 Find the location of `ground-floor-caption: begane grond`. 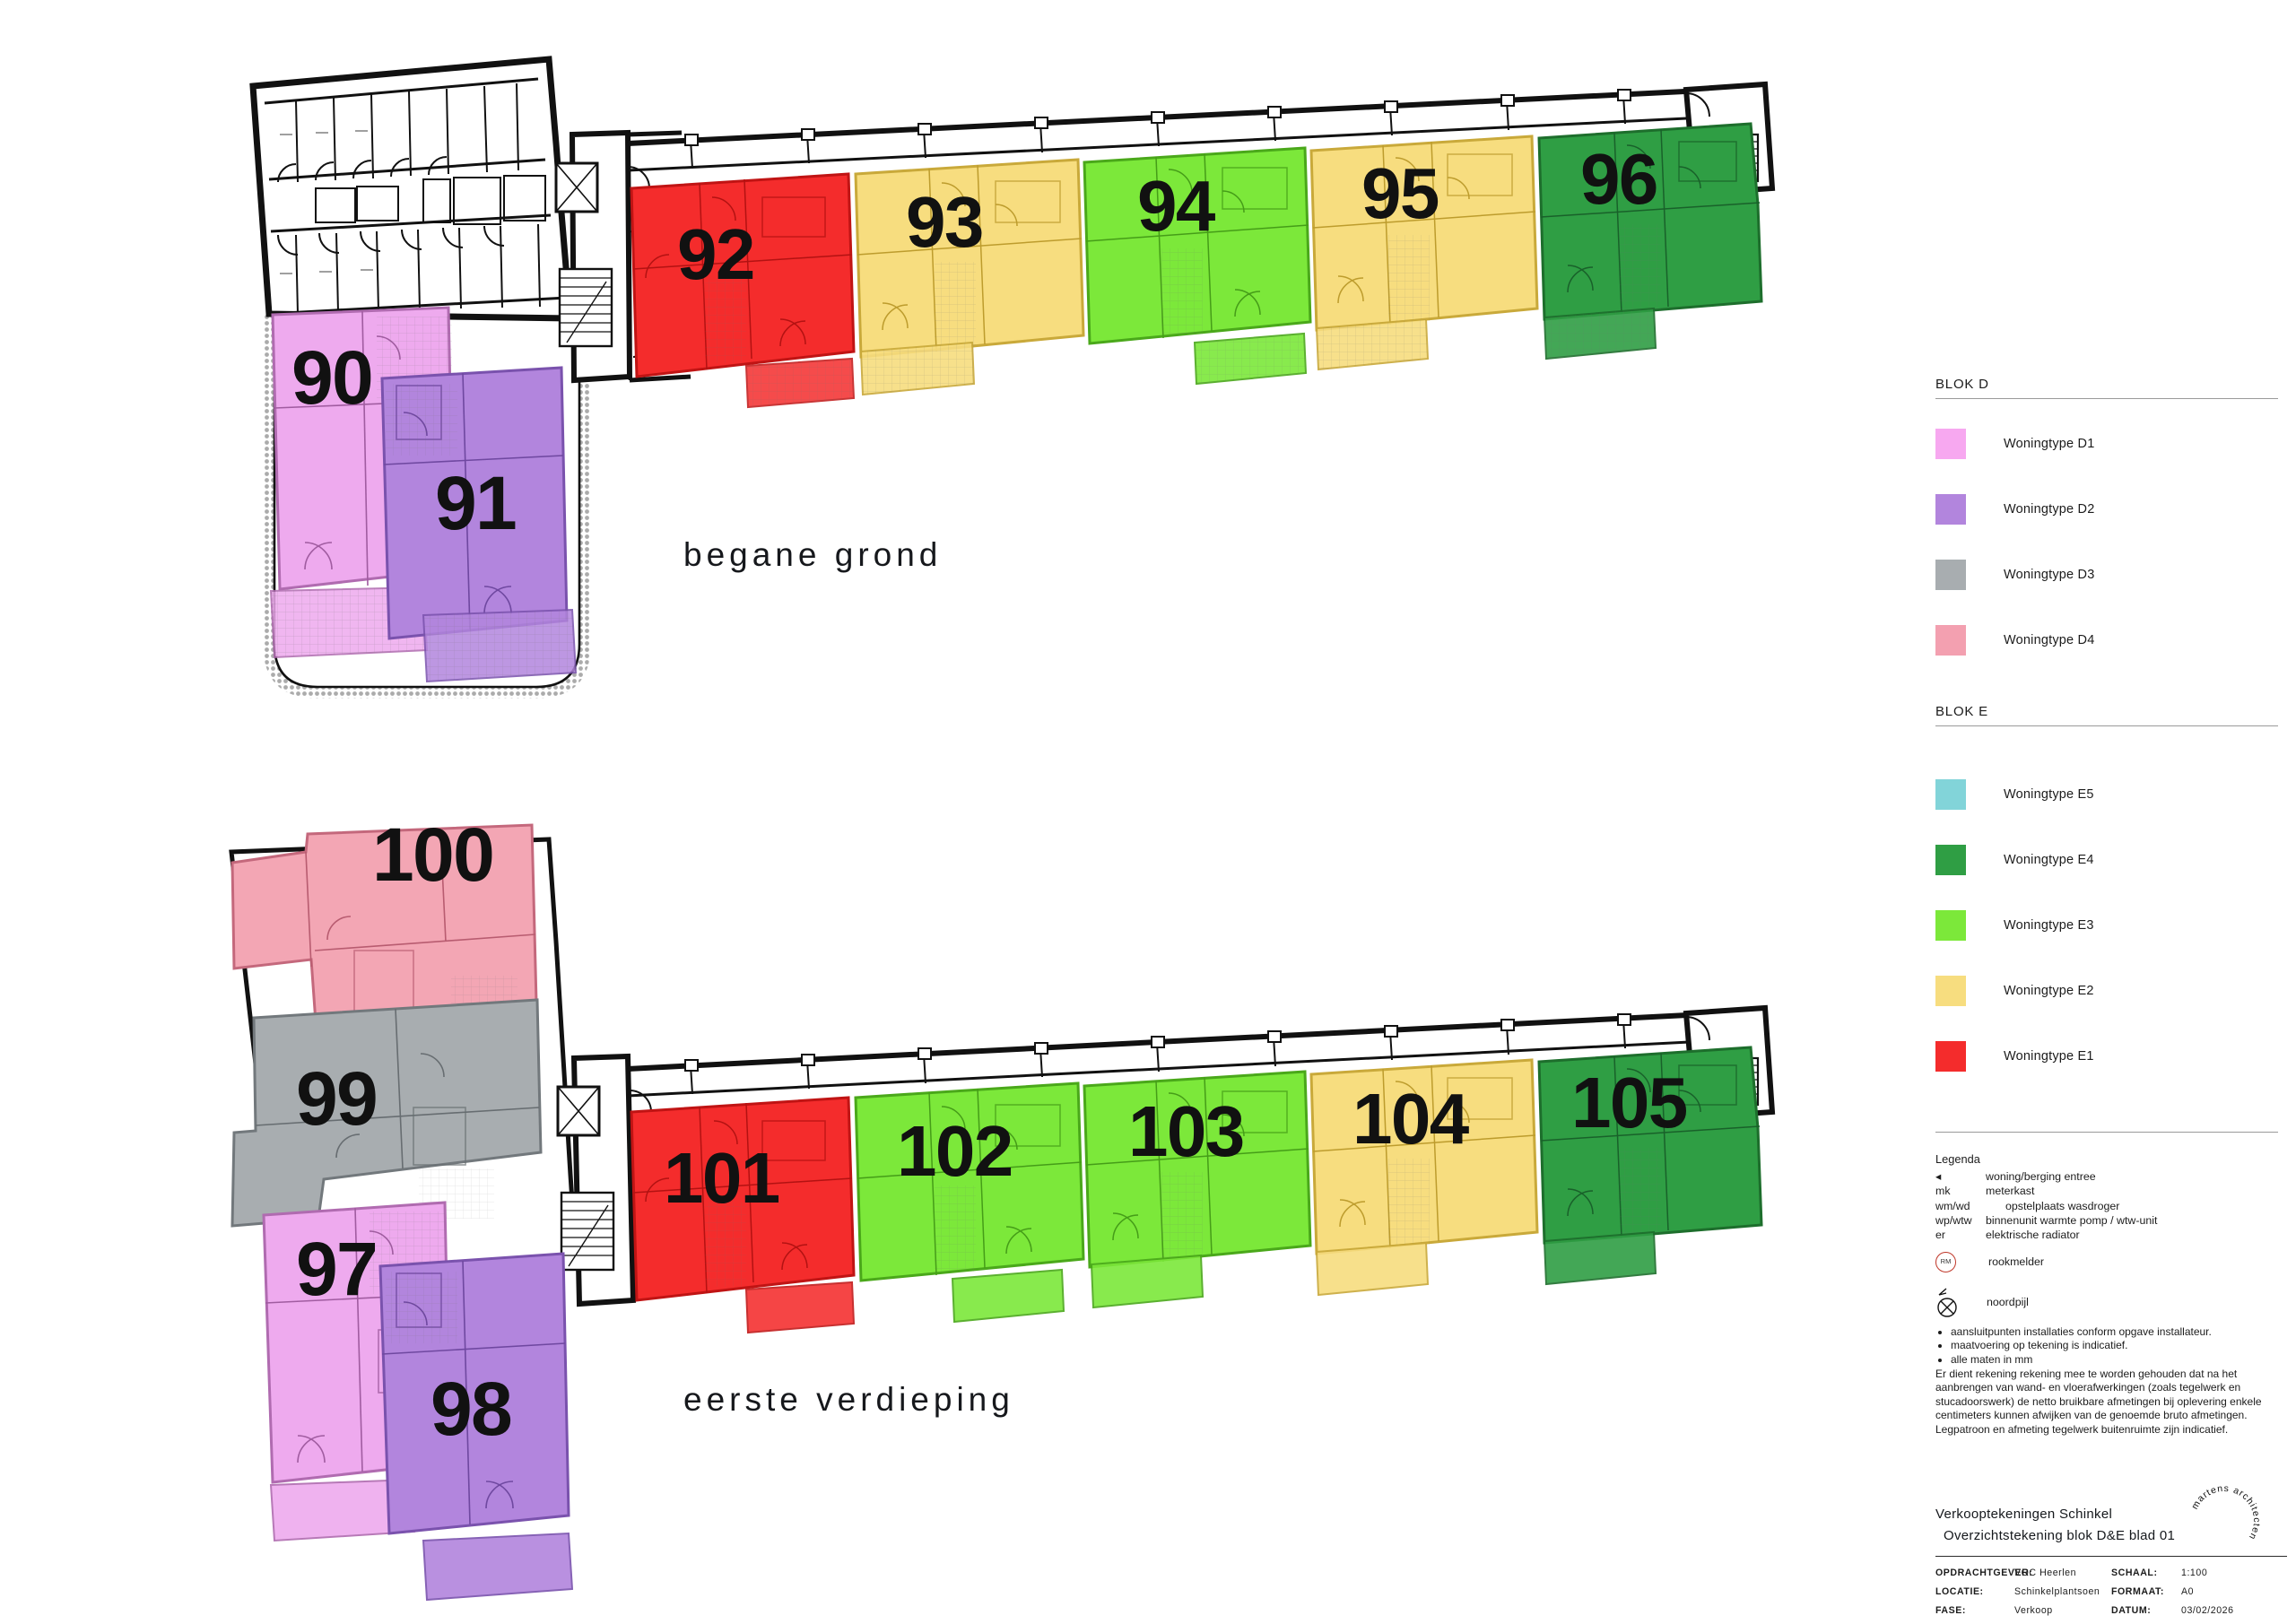

ground-floor-caption: begane grond is located at coordinates (813, 554).